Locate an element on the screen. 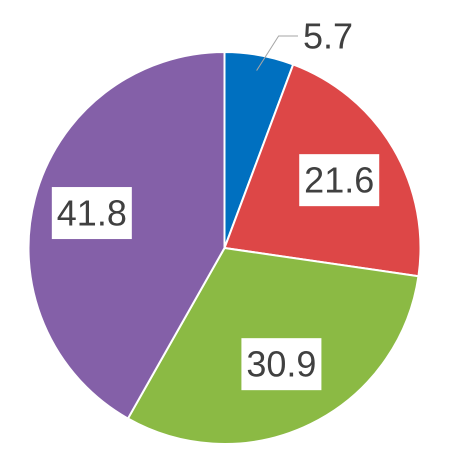 This screenshot has width=449, height=449. data-label-1: 5.7 is located at coordinates (328, 36).